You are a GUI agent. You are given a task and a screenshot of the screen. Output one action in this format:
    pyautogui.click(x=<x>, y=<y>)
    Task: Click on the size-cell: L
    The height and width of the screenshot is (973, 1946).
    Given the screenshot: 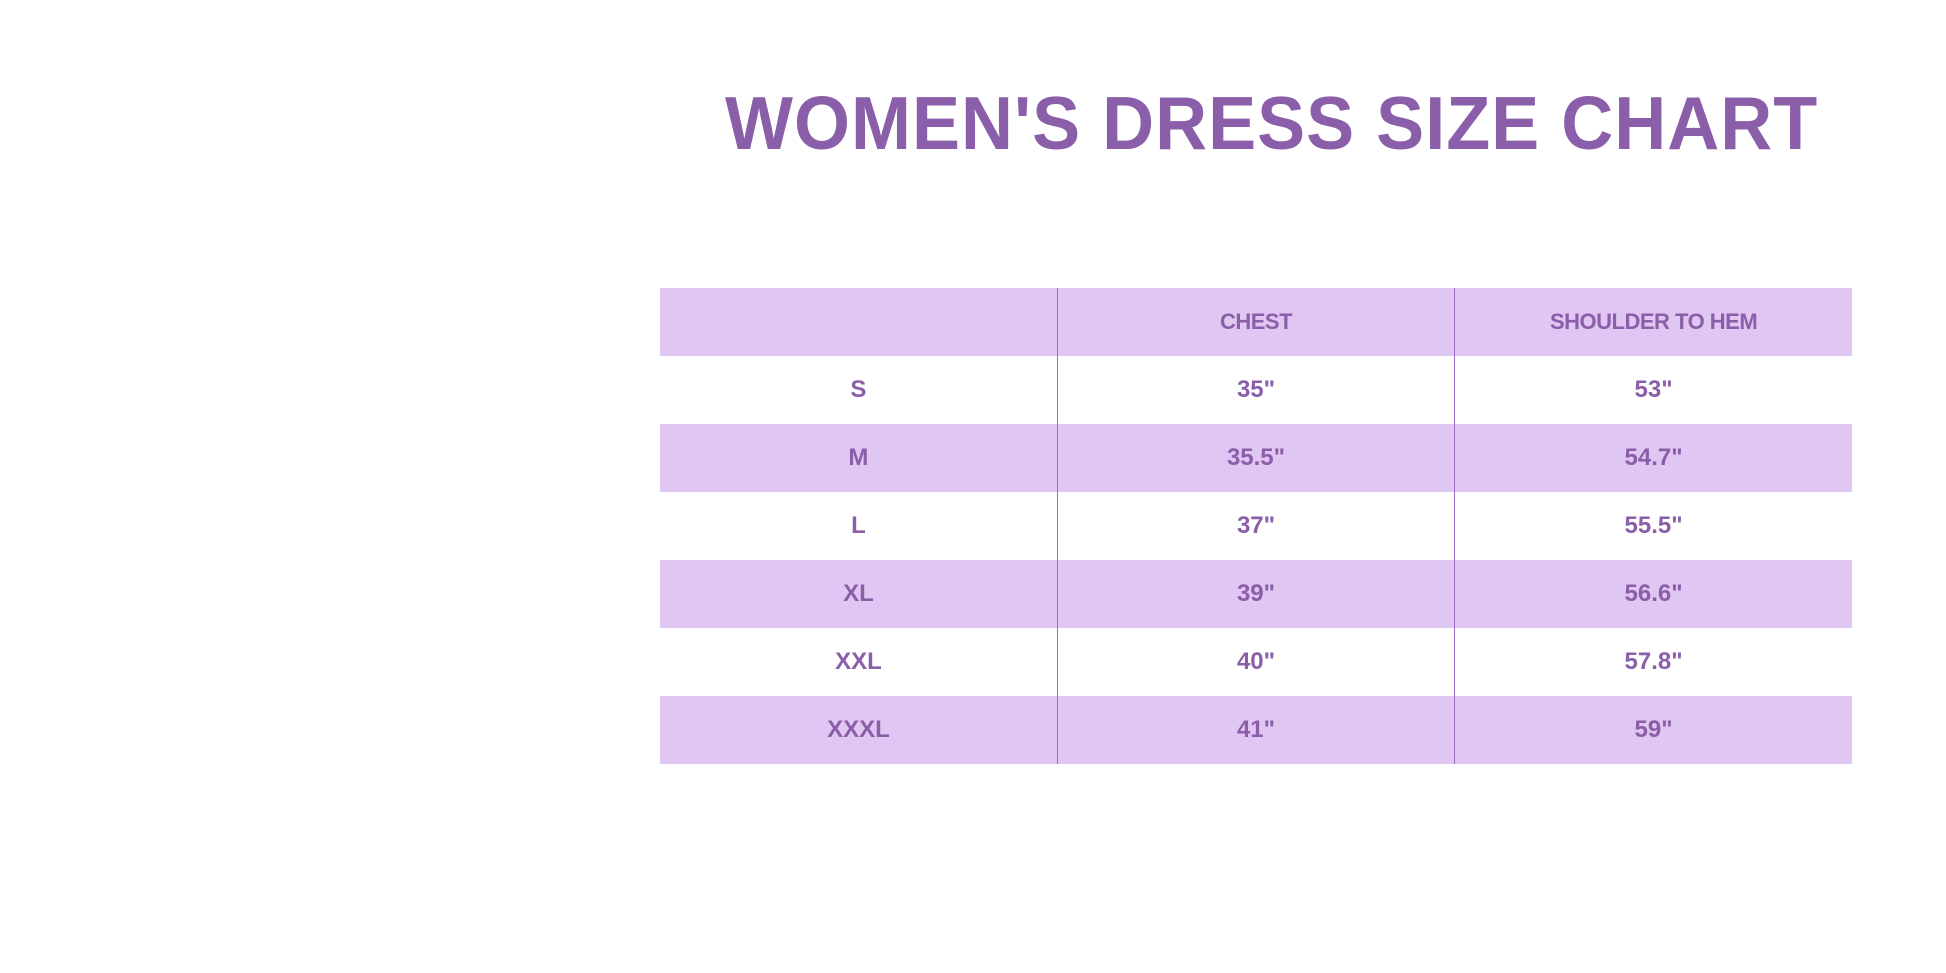 What is the action you would take?
    pyautogui.click(x=858, y=525)
    